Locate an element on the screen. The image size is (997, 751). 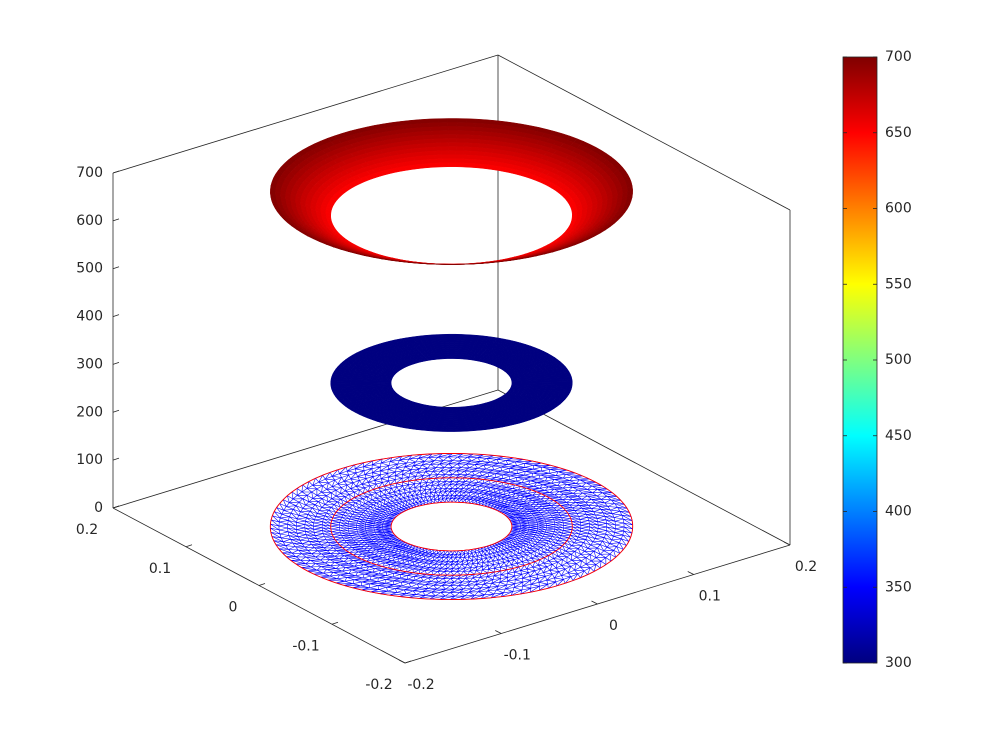
x-tick-label: -0.1 is located at coordinates (517, 656).